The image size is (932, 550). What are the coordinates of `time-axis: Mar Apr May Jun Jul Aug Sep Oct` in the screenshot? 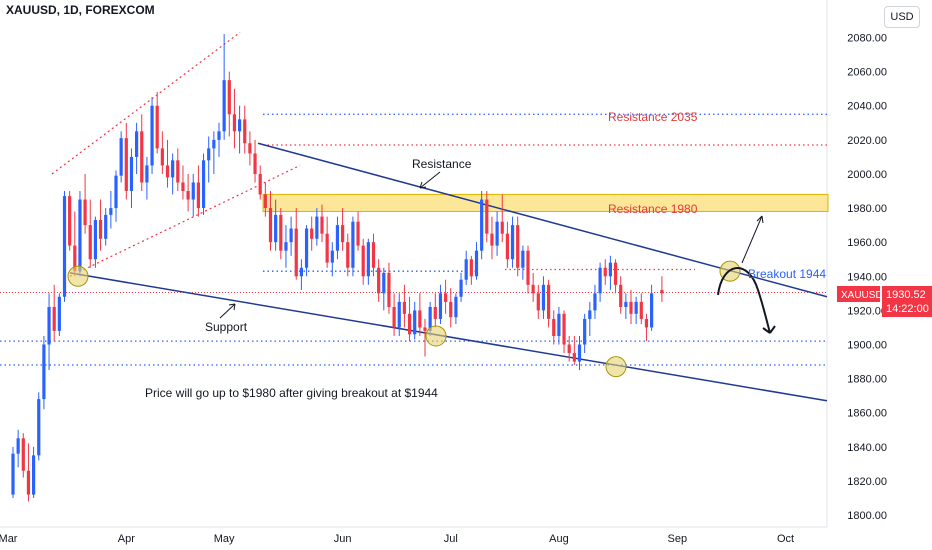 It's located at (397, 539).